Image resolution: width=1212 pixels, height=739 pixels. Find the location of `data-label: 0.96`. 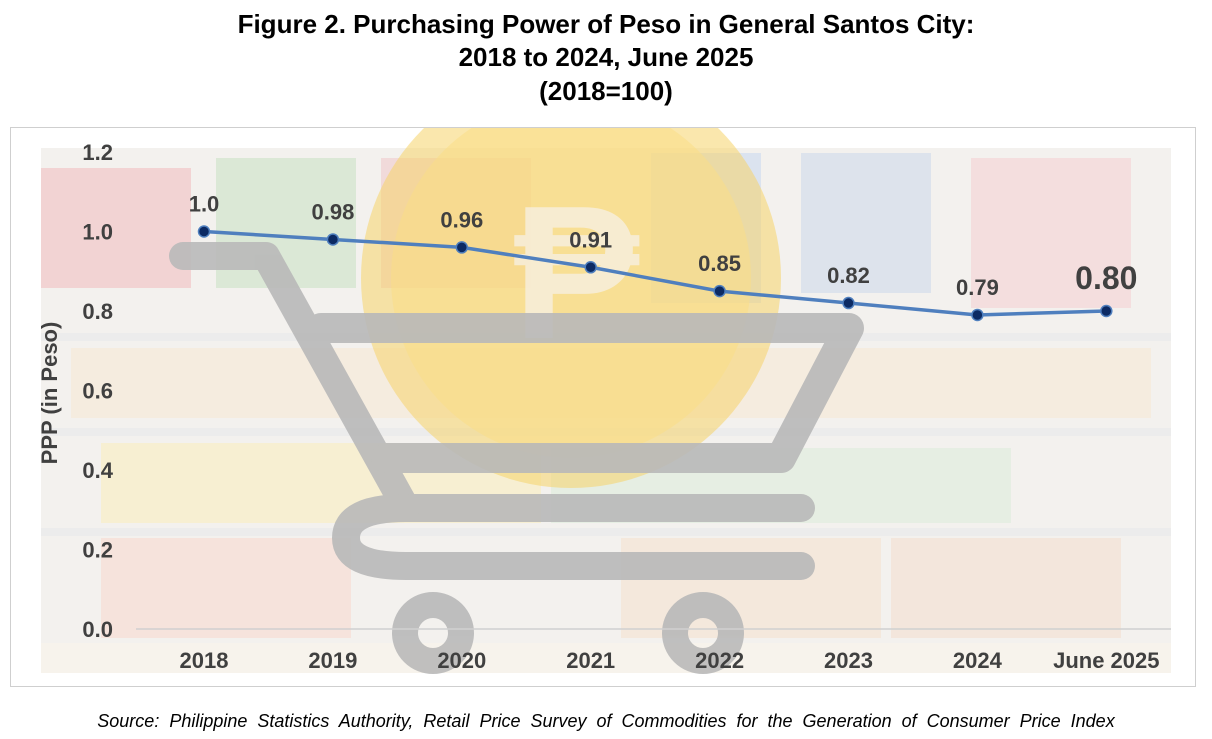

data-label: 0.96 is located at coordinates (461, 219).